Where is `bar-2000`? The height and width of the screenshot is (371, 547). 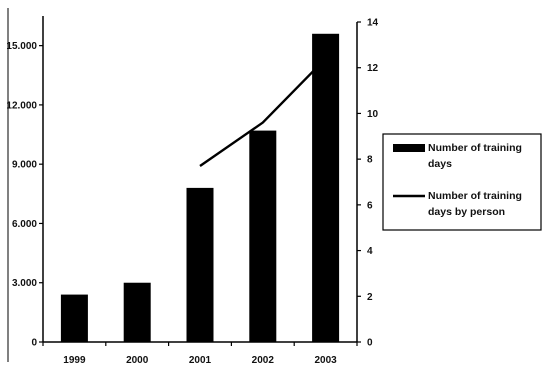
bar-2000 is located at coordinates (137, 312).